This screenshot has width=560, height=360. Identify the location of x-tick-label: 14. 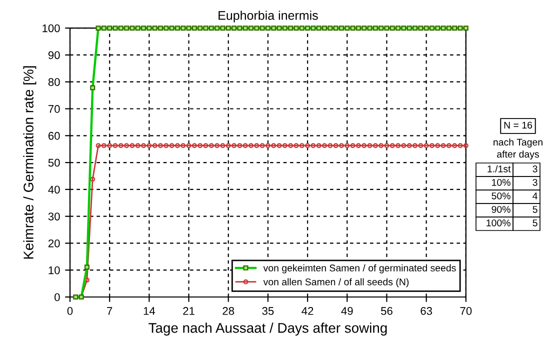
(150, 311).